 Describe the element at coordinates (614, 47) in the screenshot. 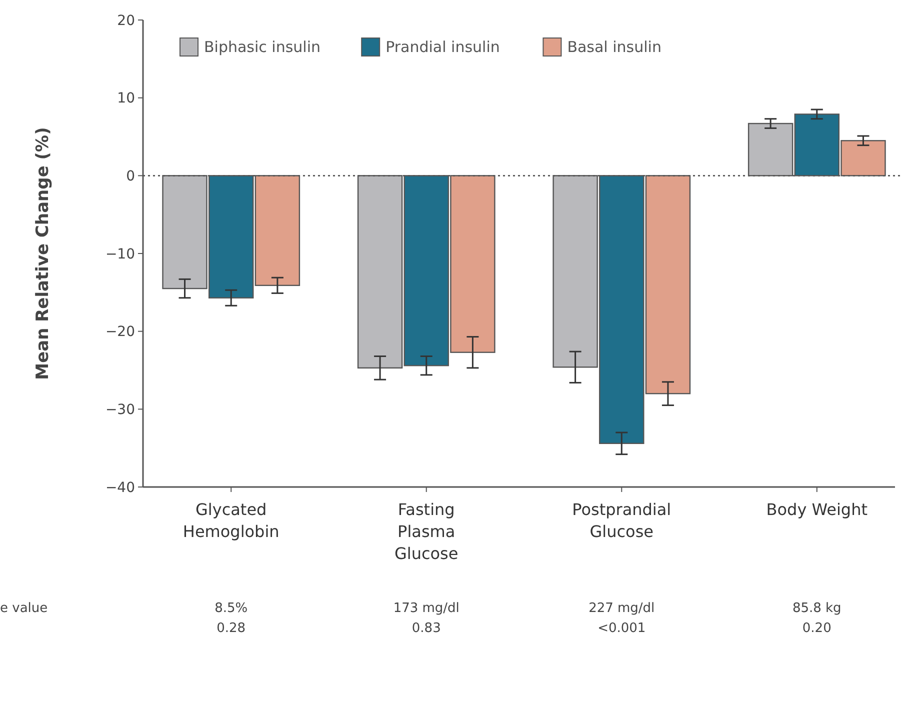

I see `legend-label: Basal insulin` at that location.